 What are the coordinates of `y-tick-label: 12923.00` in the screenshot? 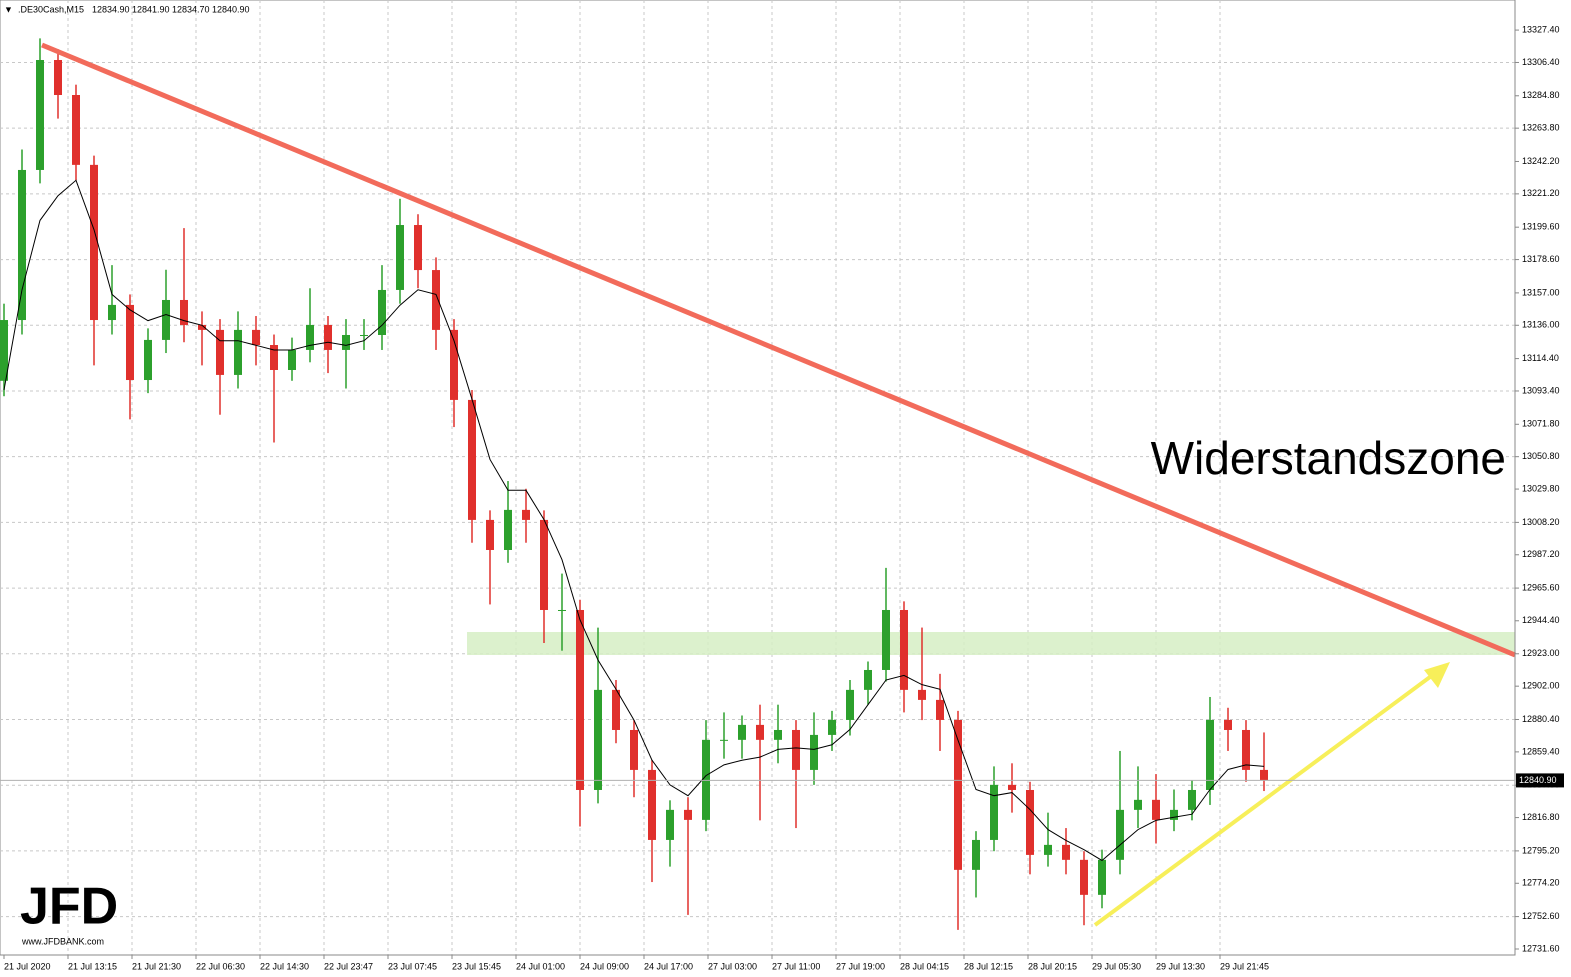 It's located at (1541, 653).